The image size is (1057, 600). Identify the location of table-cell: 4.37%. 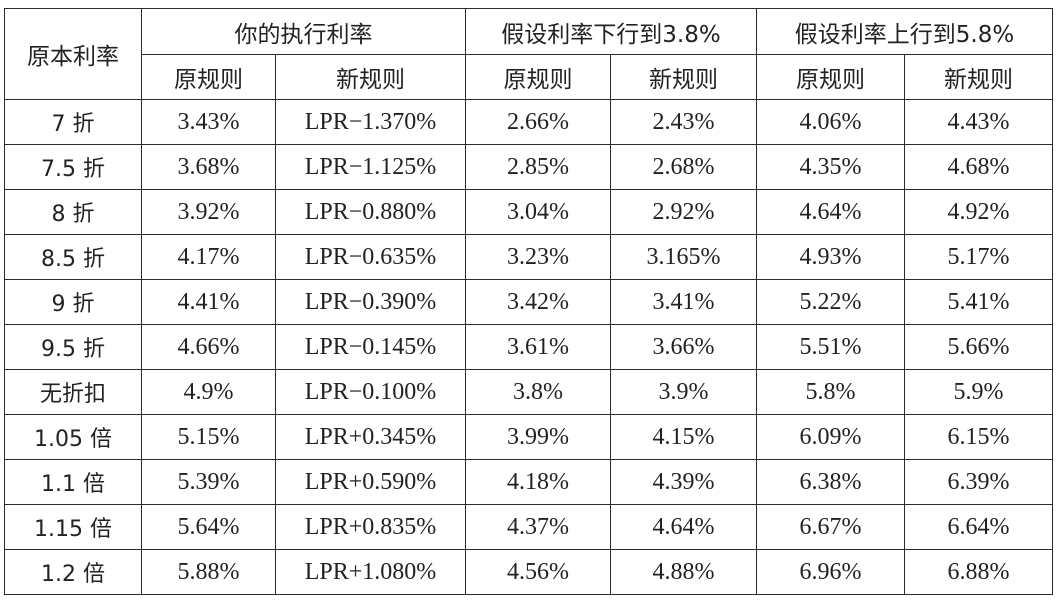
(538, 527).